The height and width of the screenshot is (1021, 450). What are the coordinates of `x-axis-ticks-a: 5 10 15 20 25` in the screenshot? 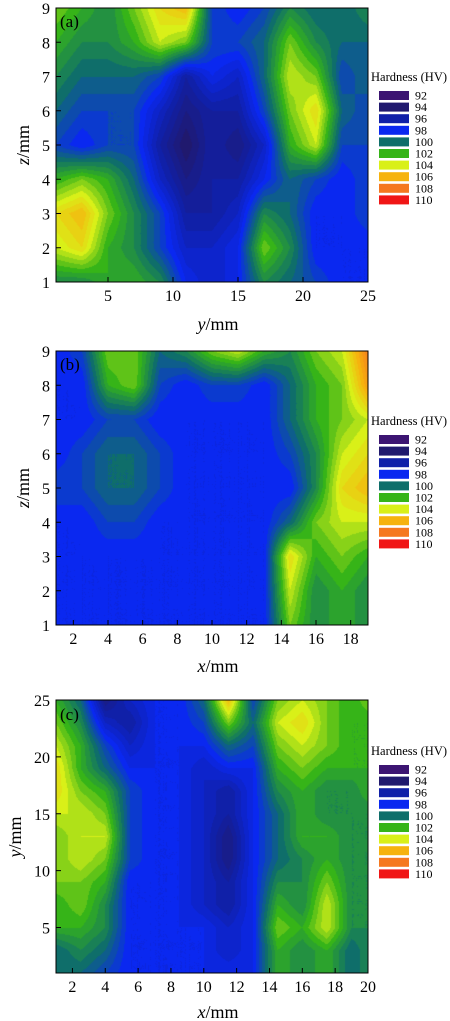 It's located at (240, 291).